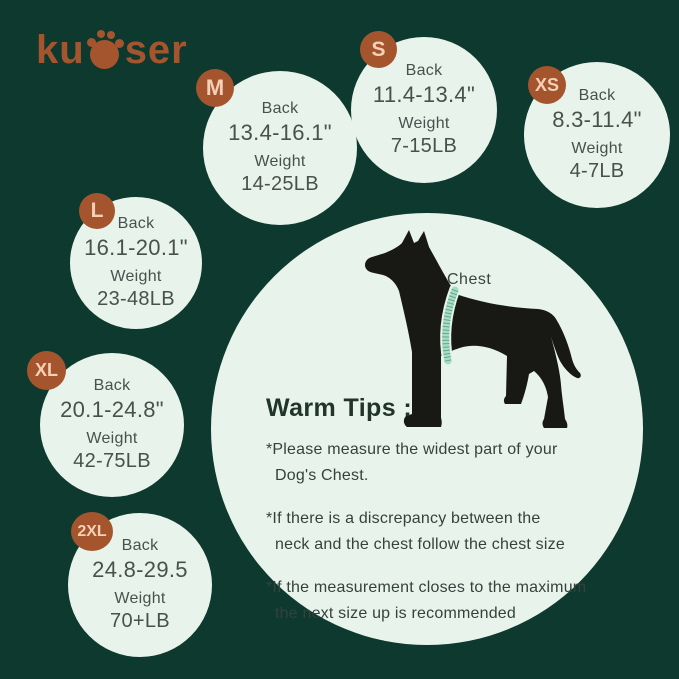  What do you see at coordinates (97, 211) in the screenshot?
I see `size-badge-l: L` at bounding box center [97, 211].